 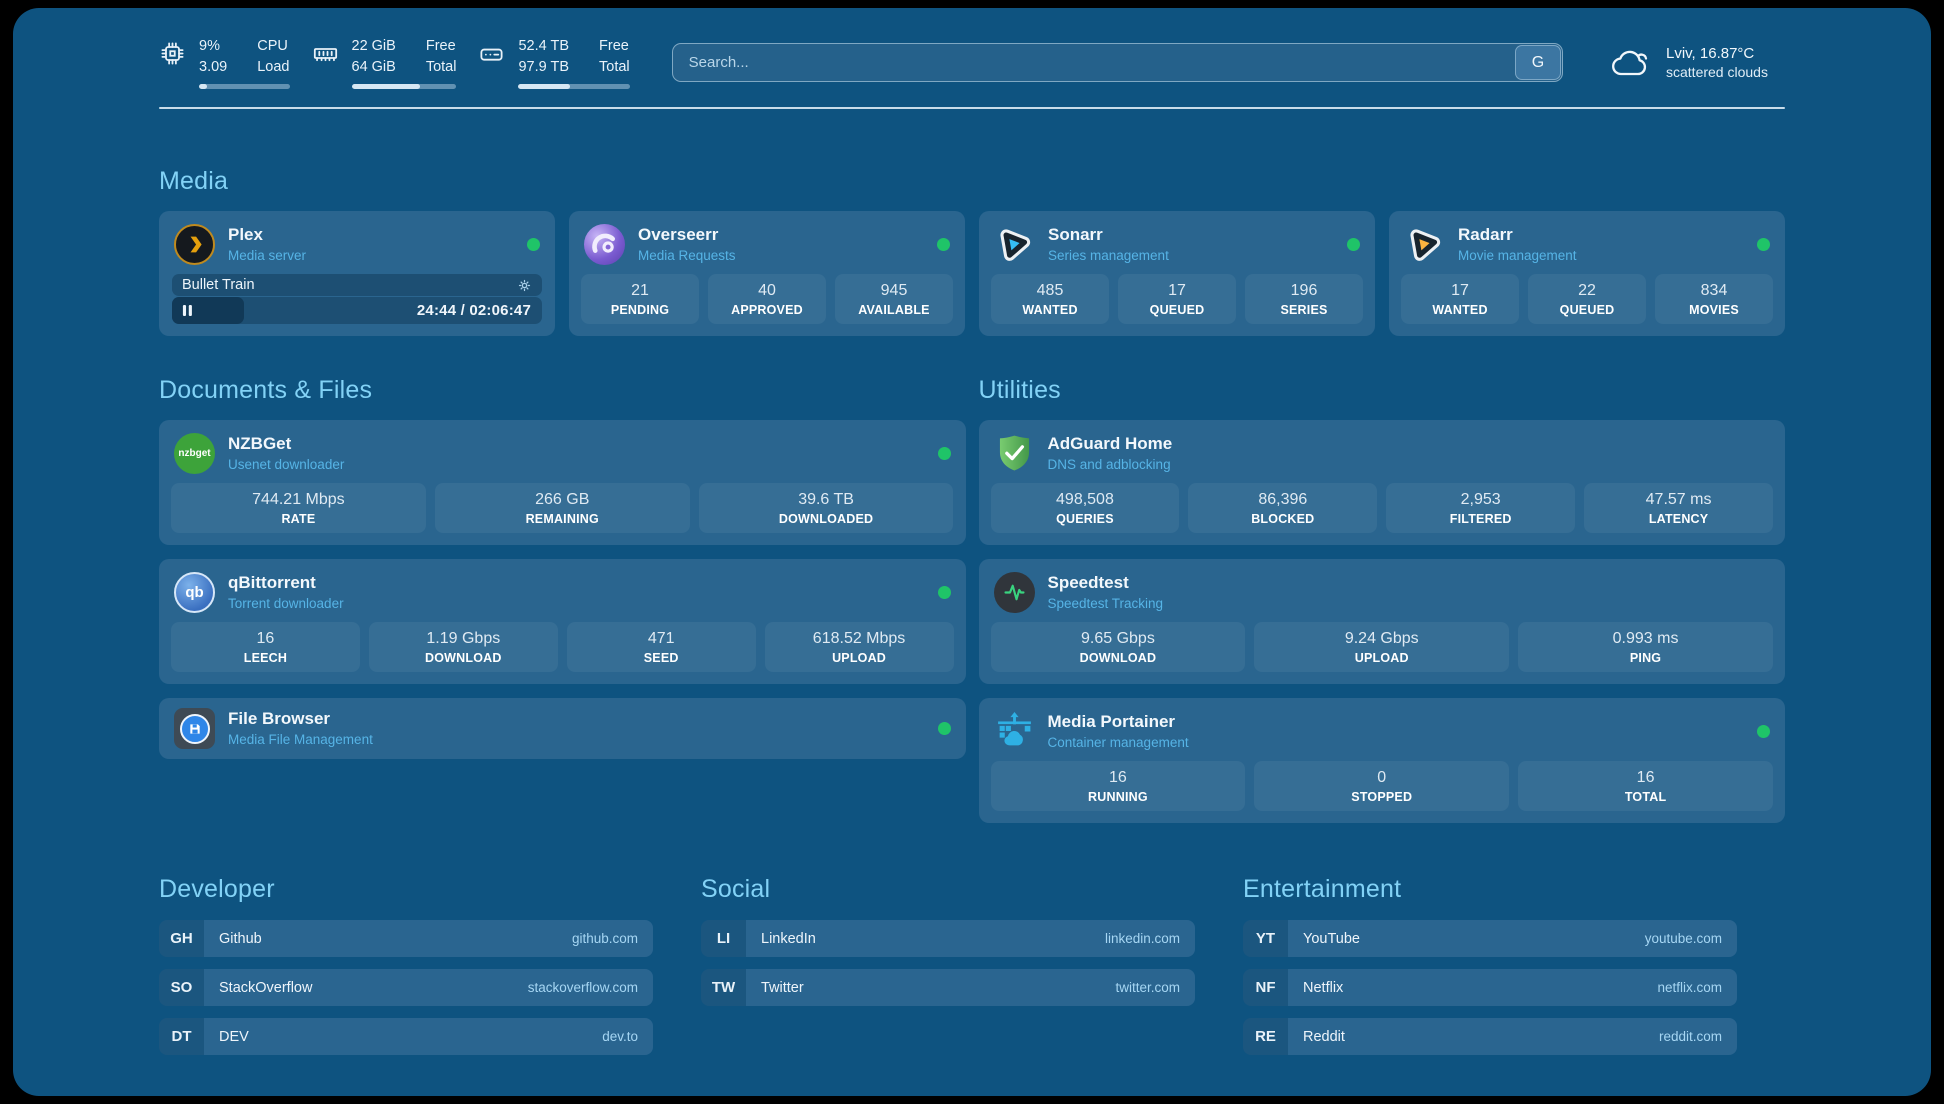 I want to click on cpu-icon, so click(x=172, y=53).